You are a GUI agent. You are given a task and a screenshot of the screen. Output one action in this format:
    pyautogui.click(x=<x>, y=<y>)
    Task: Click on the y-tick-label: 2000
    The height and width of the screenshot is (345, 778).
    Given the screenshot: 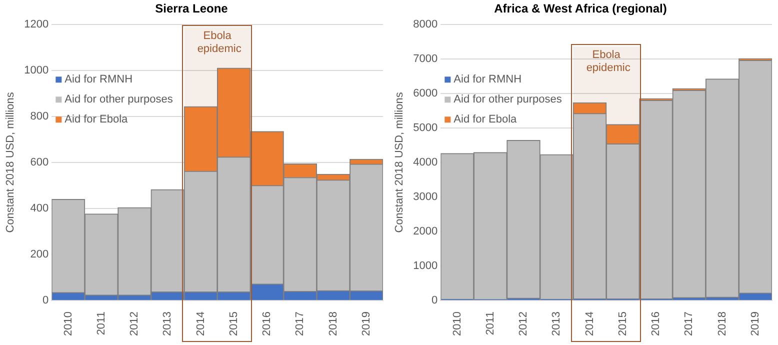 What is the action you would take?
    pyautogui.click(x=425, y=232)
    